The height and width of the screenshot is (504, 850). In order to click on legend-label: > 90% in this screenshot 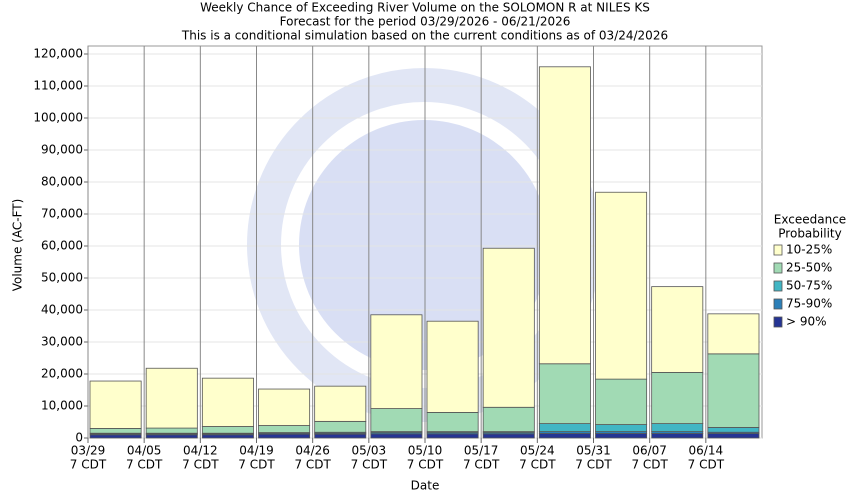, I will do `click(806, 322)`.